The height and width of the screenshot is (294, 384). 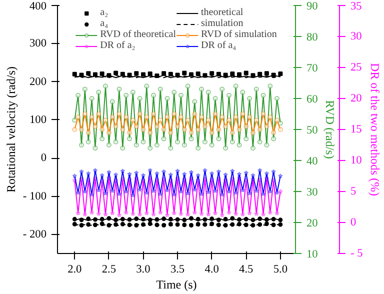 I want to click on y-tick-label: - 100, so click(x=34, y=196).